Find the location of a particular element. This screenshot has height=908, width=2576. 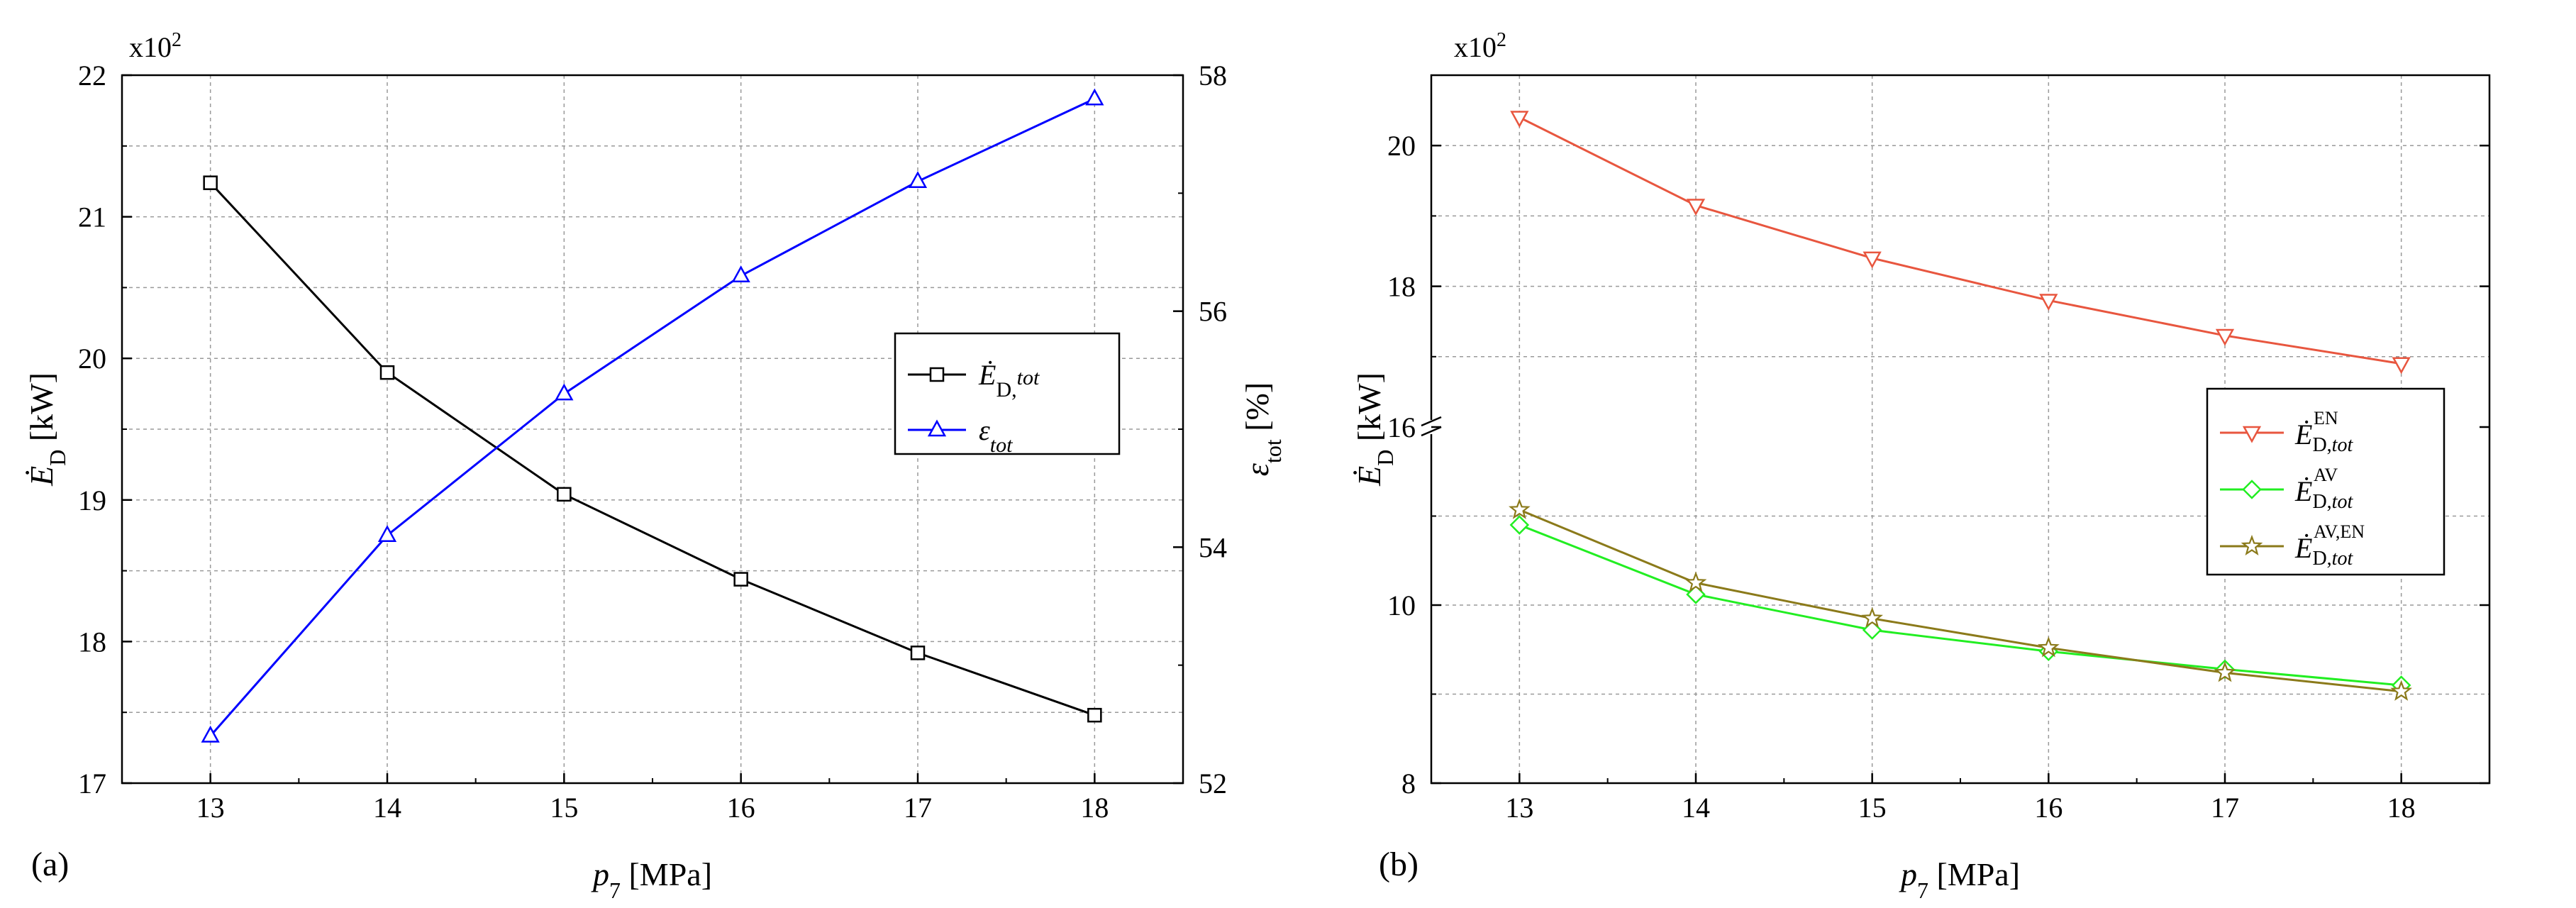

legend-label: εtot is located at coordinates (996, 436).